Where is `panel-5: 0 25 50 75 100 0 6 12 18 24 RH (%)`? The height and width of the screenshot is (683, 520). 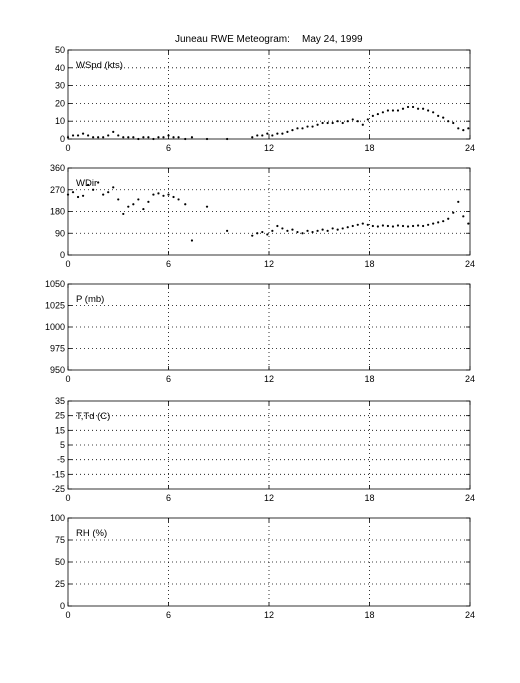 panel-5: 0 25 50 75 100 0 6 12 18 24 RH (%) is located at coordinates (262, 566).